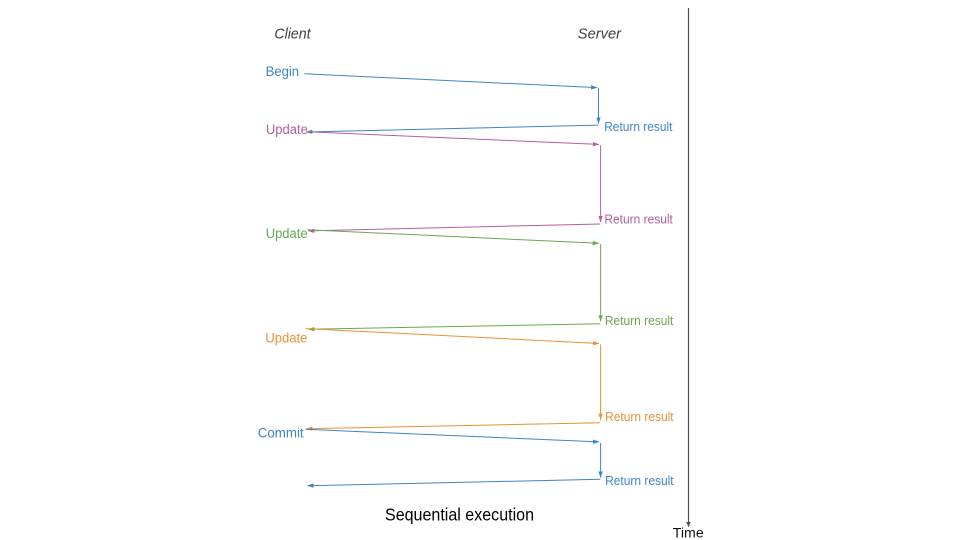 This screenshot has height=540, width=960. Describe the element at coordinates (292, 35) in the screenshot. I see `svg-text: Client` at that location.